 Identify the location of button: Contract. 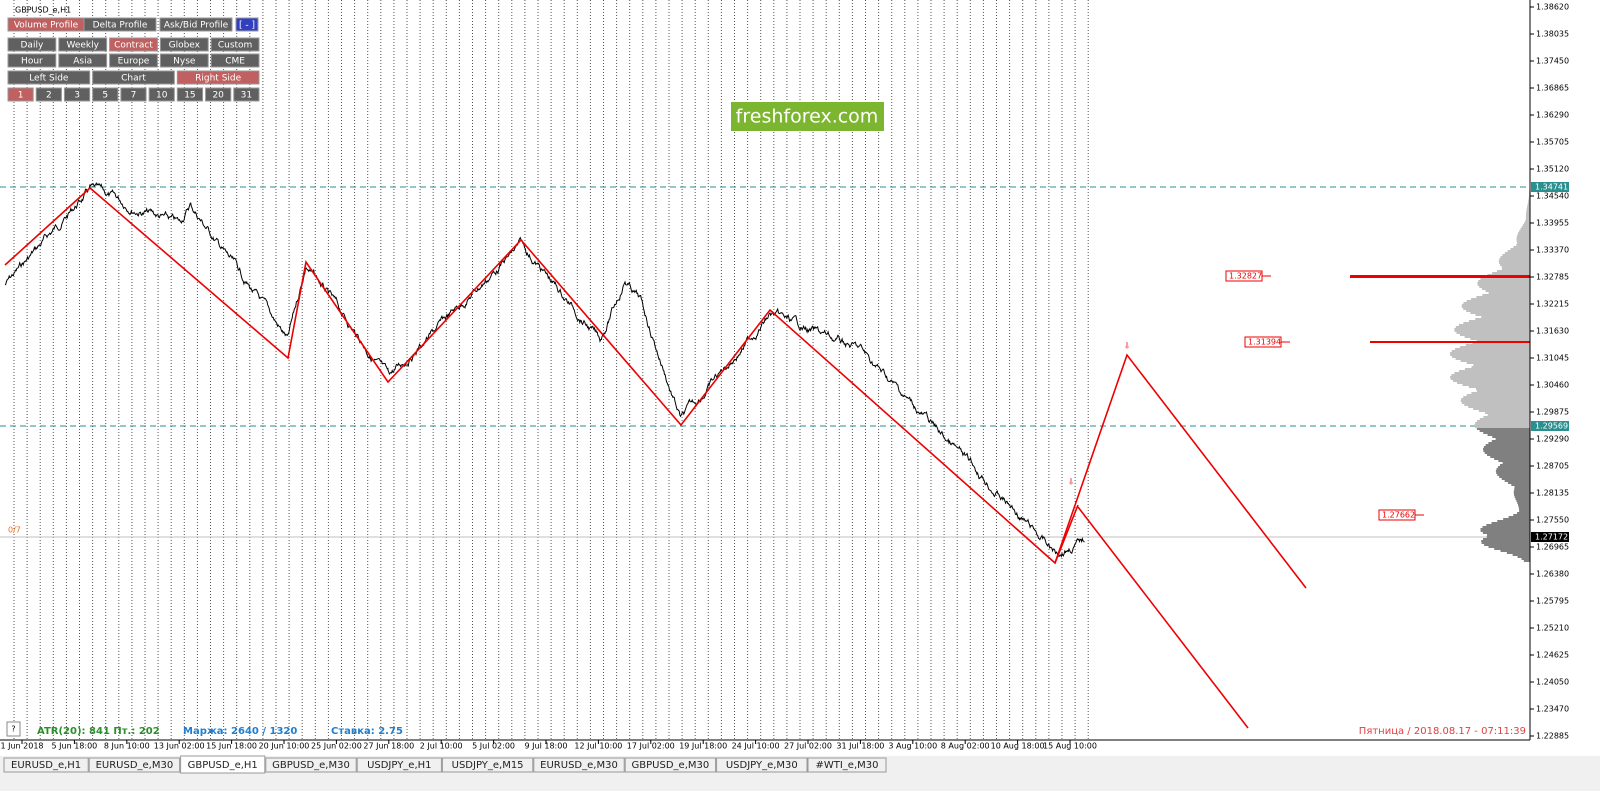
(133, 46).